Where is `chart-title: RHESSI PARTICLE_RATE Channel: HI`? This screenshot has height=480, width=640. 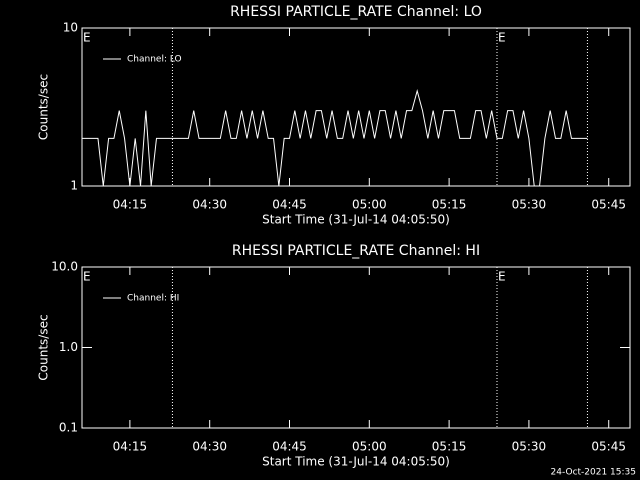
chart-title: RHESSI PARTICLE_RATE Channel: HI is located at coordinates (356, 251).